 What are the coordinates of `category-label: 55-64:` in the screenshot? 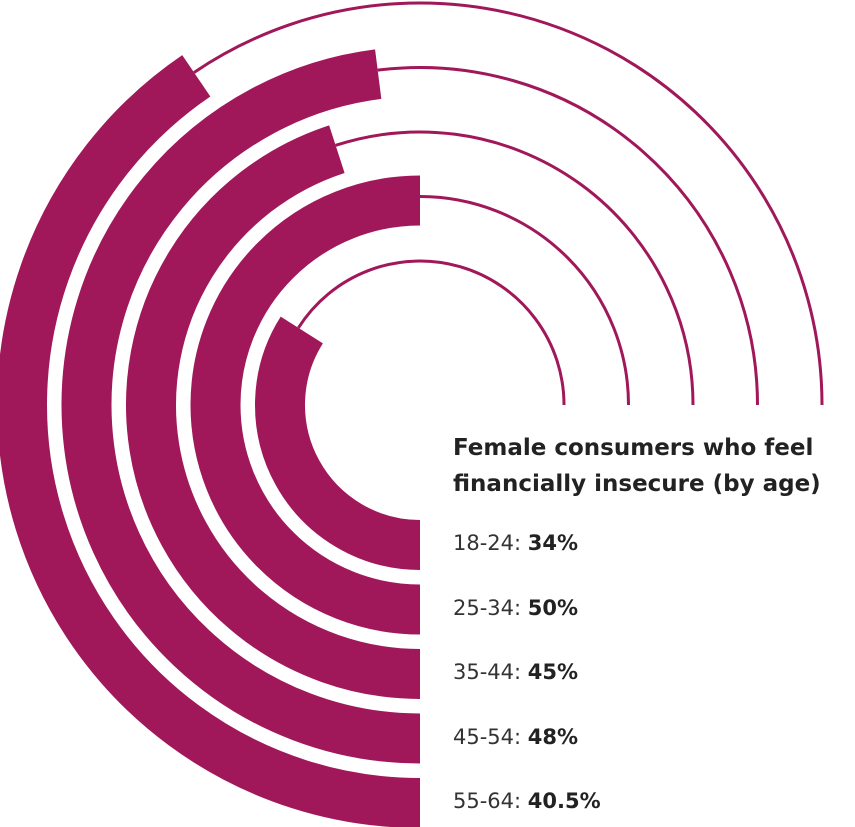 It's located at (487, 801).